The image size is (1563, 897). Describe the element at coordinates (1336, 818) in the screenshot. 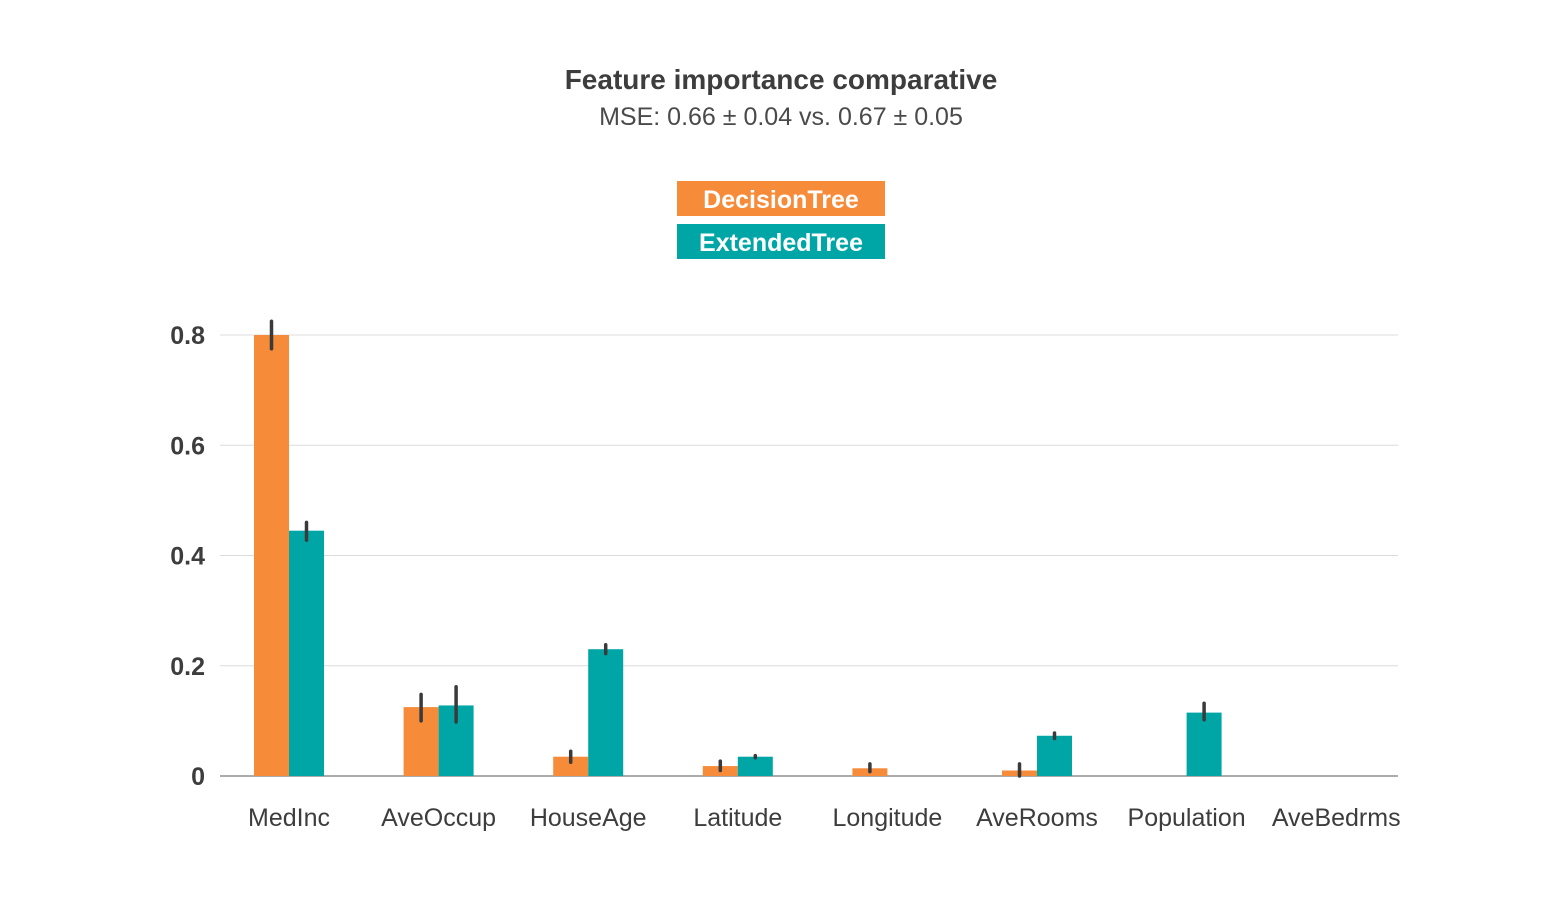

I see `x-tick-label-avebedrms: AveBedrms` at that location.